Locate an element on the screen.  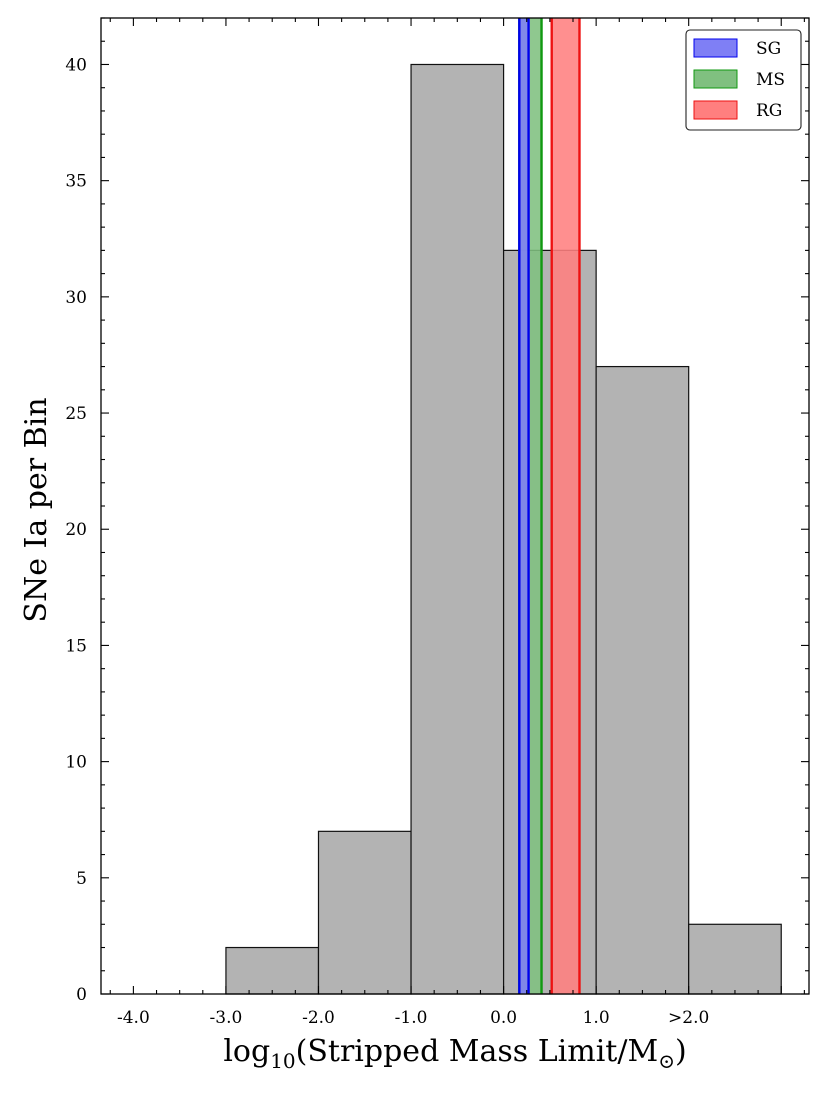
y-tick-label: 5 is located at coordinates (81, 879).